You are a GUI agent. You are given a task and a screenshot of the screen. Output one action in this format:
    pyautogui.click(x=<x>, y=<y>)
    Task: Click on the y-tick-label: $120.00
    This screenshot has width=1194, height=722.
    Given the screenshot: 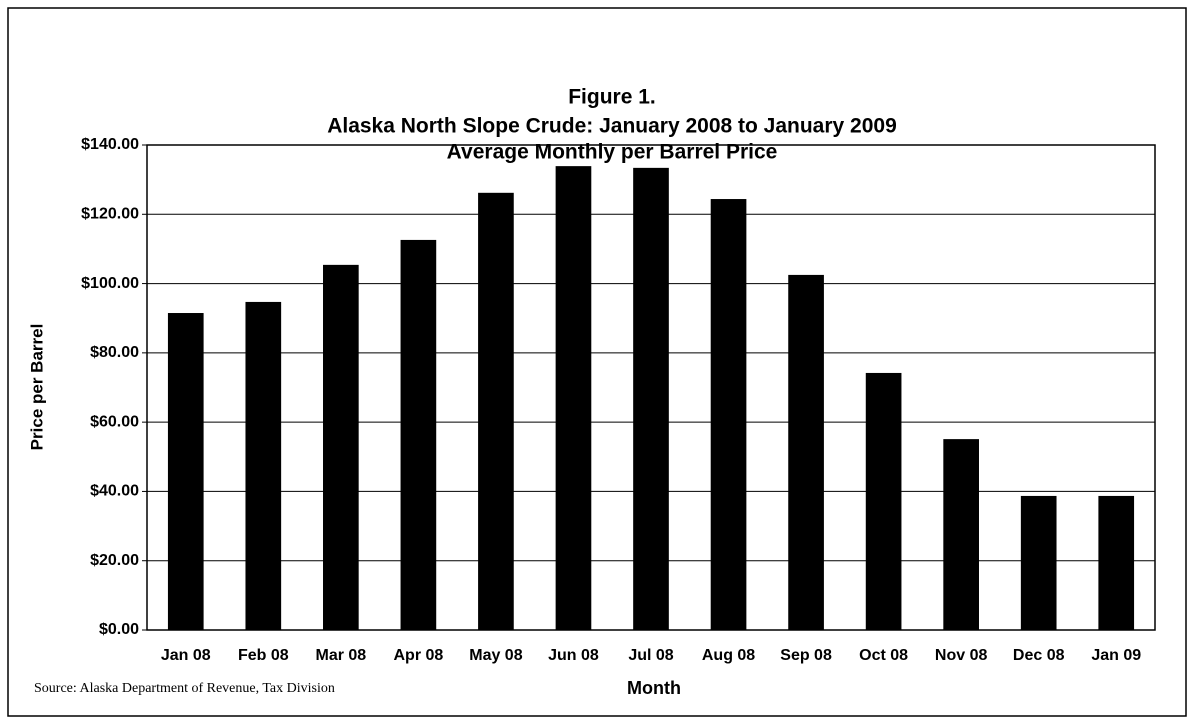 What is the action you would take?
    pyautogui.click(x=110, y=214)
    